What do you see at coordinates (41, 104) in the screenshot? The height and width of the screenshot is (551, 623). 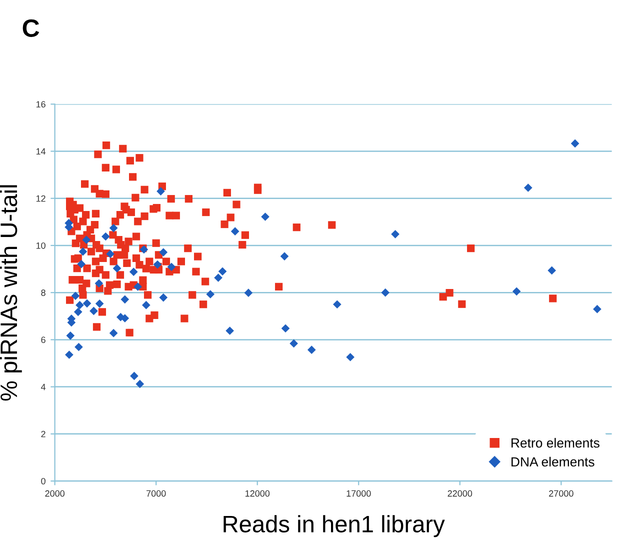 I see `y-tick-label: 16` at bounding box center [41, 104].